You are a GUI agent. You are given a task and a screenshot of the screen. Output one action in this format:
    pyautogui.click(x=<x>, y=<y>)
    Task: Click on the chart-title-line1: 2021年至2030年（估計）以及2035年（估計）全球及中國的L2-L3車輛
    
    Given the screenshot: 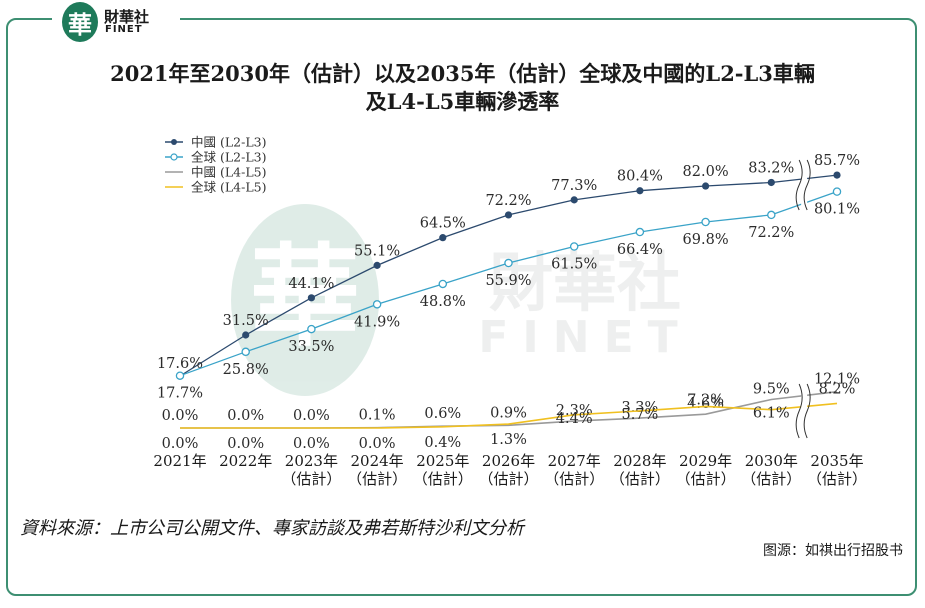 What is the action you would take?
    pyautogui.click(x=462, y=73)
    